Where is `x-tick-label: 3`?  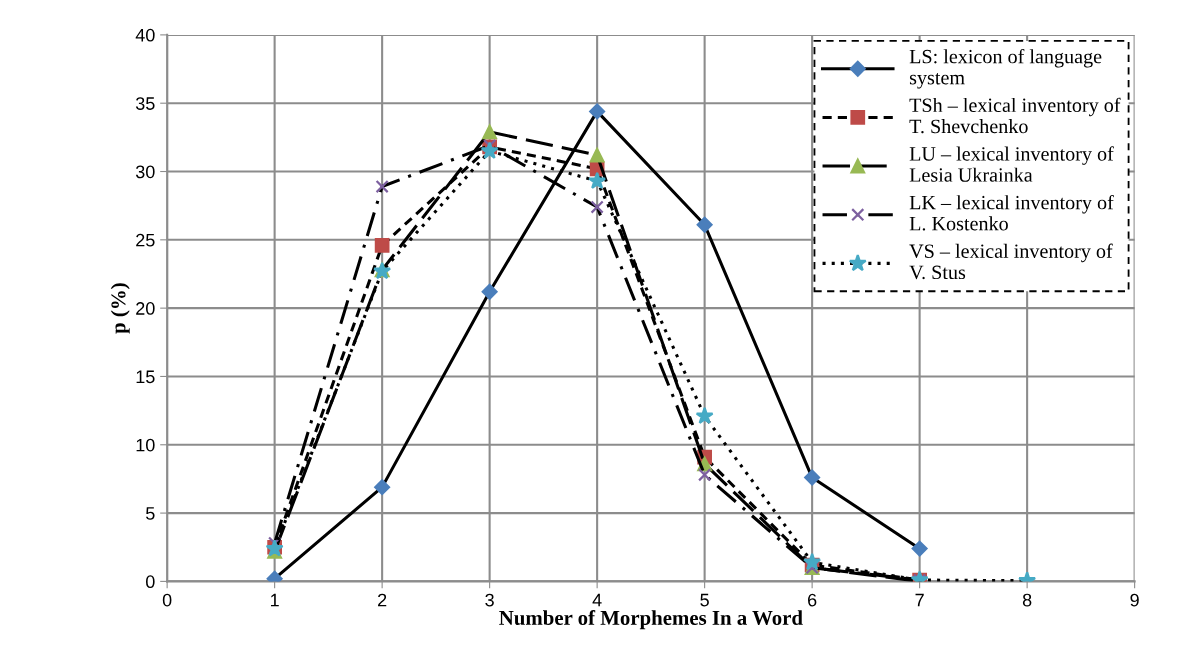 x-tick-label: 3 is located at coordinates (489, 600).